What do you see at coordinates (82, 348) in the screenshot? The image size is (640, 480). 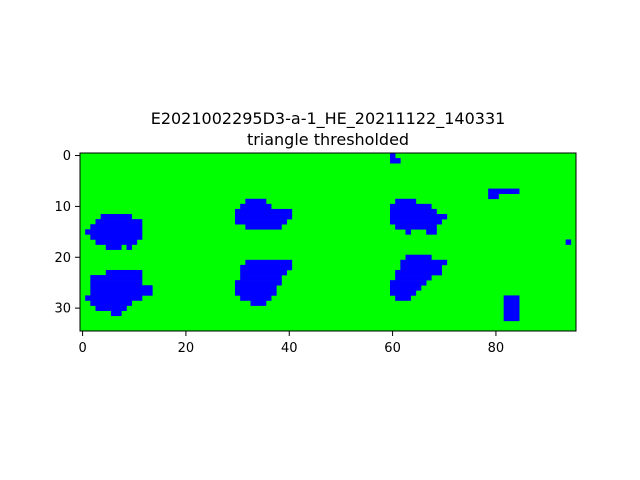 I see `x-tick-label: 0` at bounding box center [82, 348].